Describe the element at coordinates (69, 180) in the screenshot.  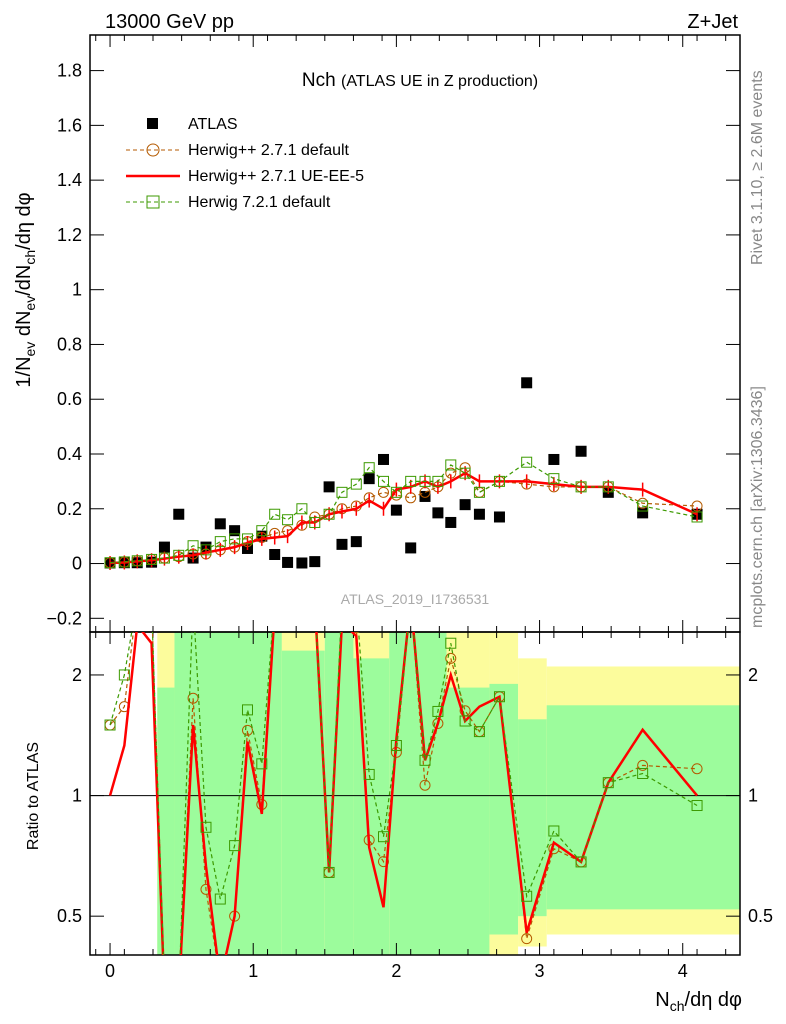
I see `y-tick-label: 1.4` at that location.